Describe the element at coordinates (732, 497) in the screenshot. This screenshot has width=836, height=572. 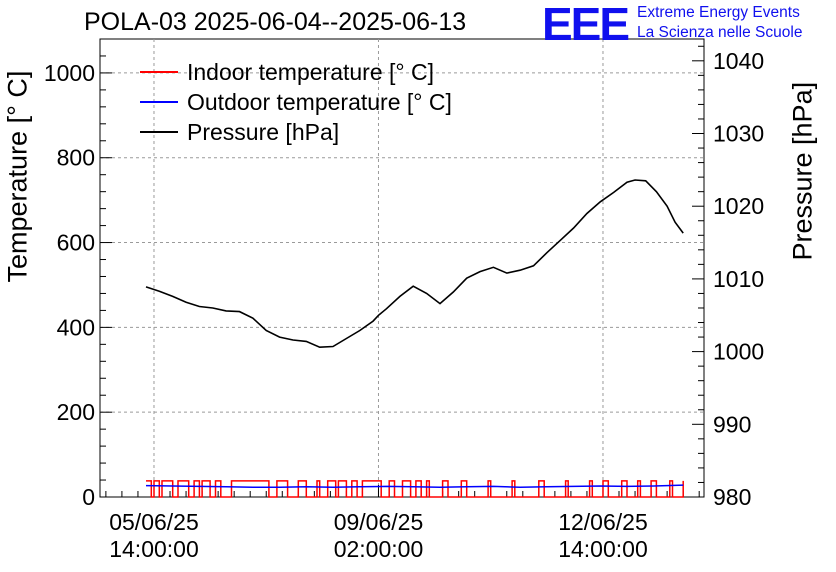
I see `y-tick-label-right: 980` at that location.